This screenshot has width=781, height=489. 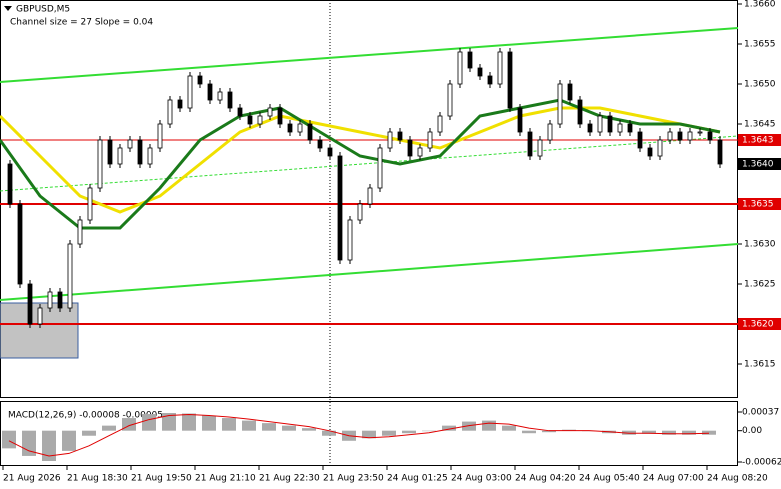 I want to click on level-label: 1.3635, so click(x=758, y=205).